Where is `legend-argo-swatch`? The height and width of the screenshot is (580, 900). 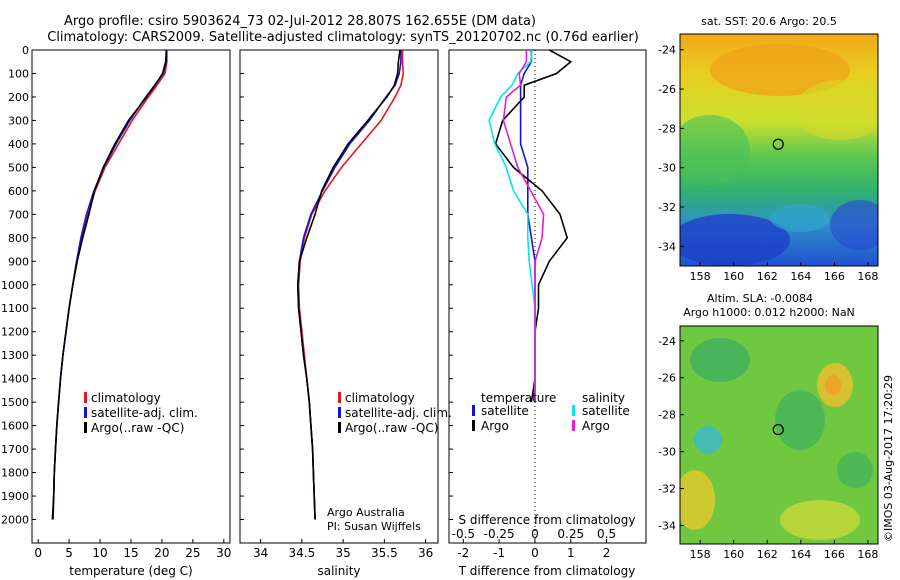 legend-argo-swatch is located at coordinates (339, 427).